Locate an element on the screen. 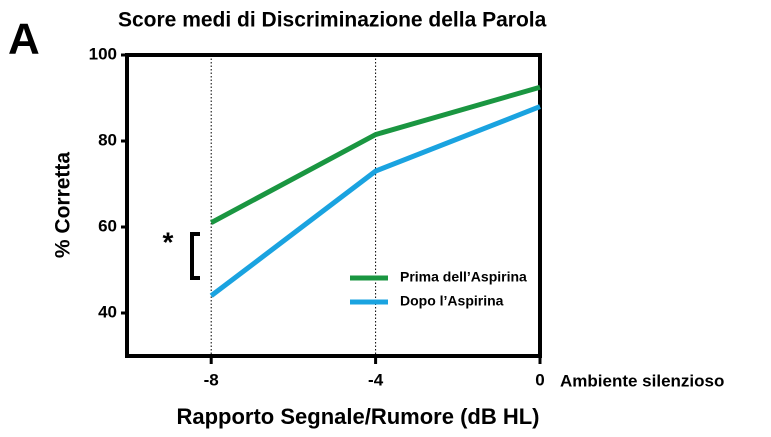  significance-star: * is located at coordinates (168, 241).